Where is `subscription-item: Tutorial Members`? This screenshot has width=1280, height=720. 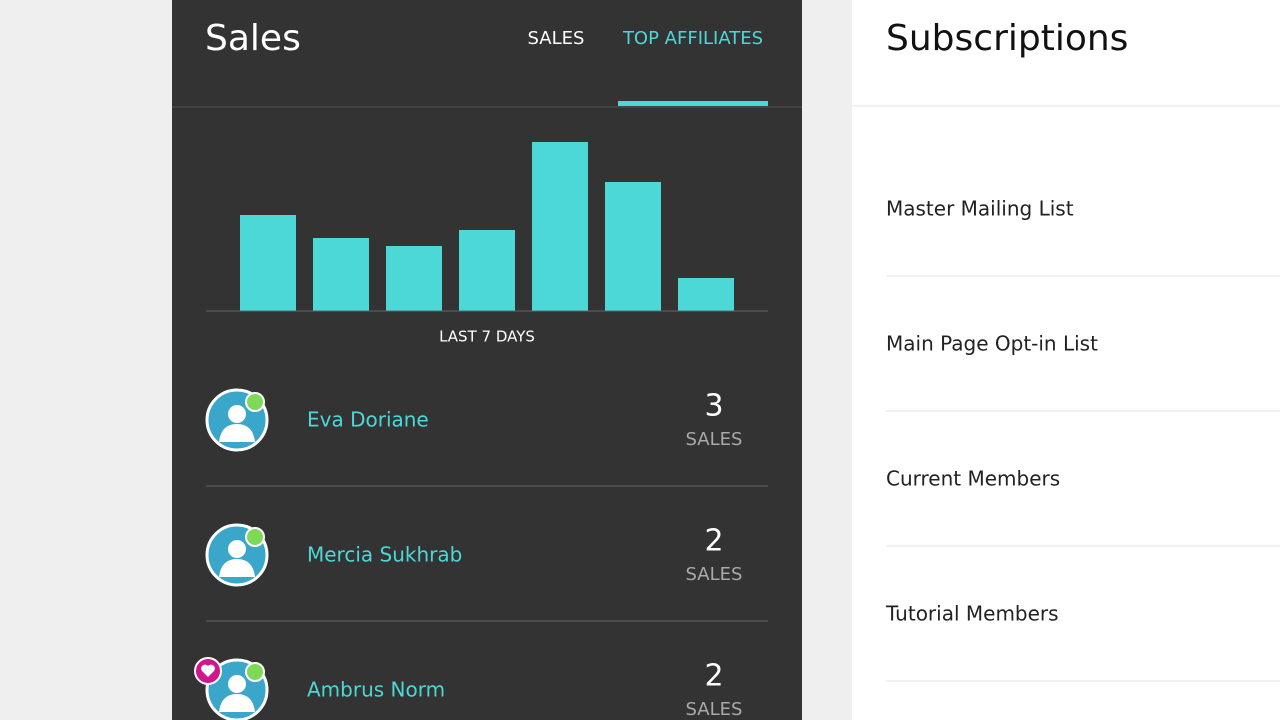
subscription-item: Tutorial Members is located at coordinates (972, 614).